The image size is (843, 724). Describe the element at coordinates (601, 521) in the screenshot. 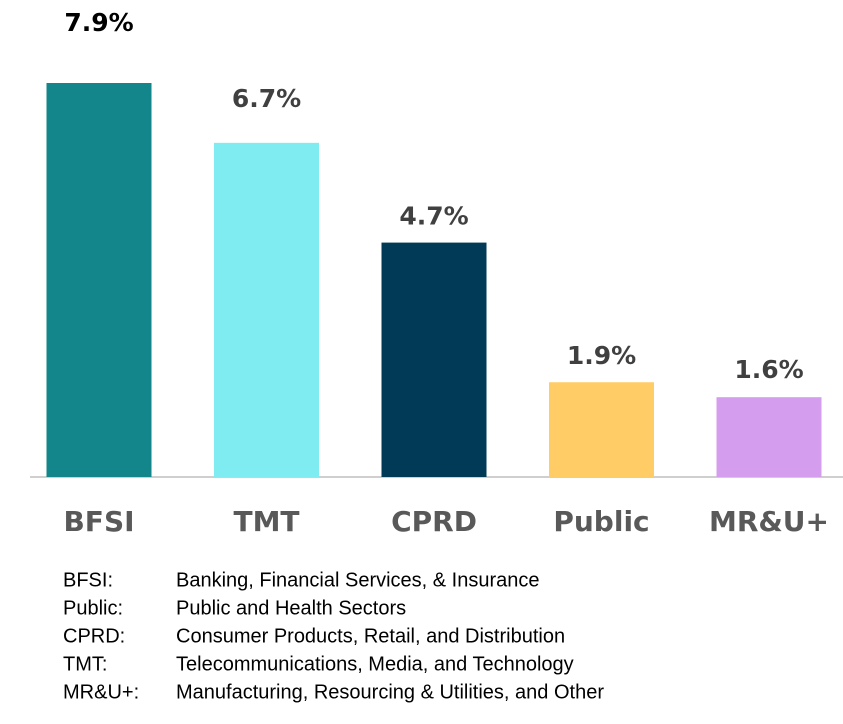

I see `x-tick-label: Public` at that location.